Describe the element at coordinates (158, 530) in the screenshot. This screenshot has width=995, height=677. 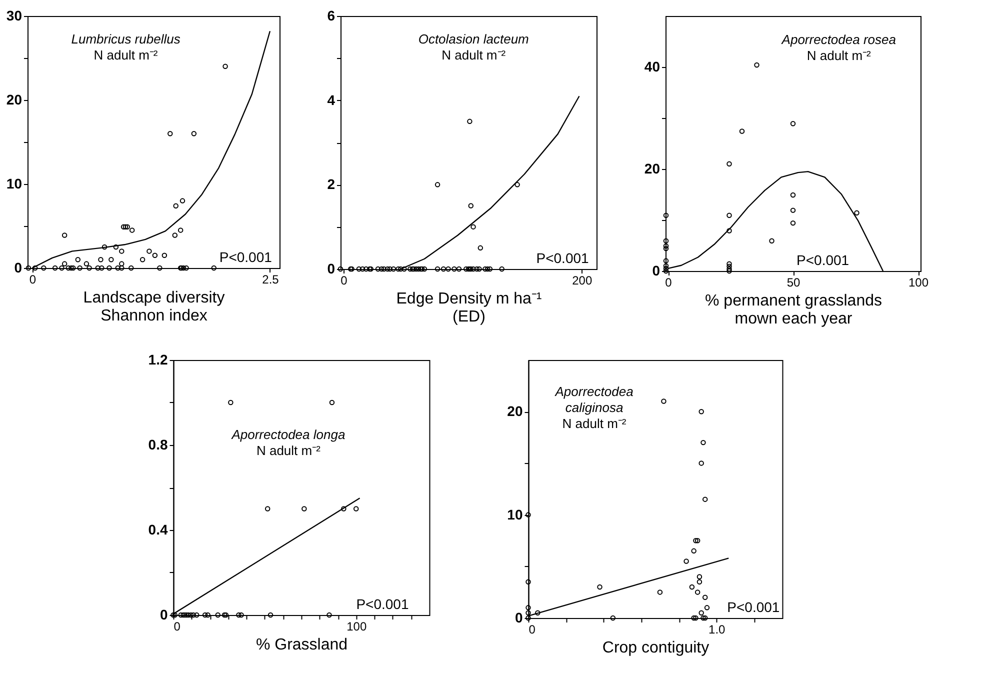
I see `y-tick-label: 0.4` at that location.